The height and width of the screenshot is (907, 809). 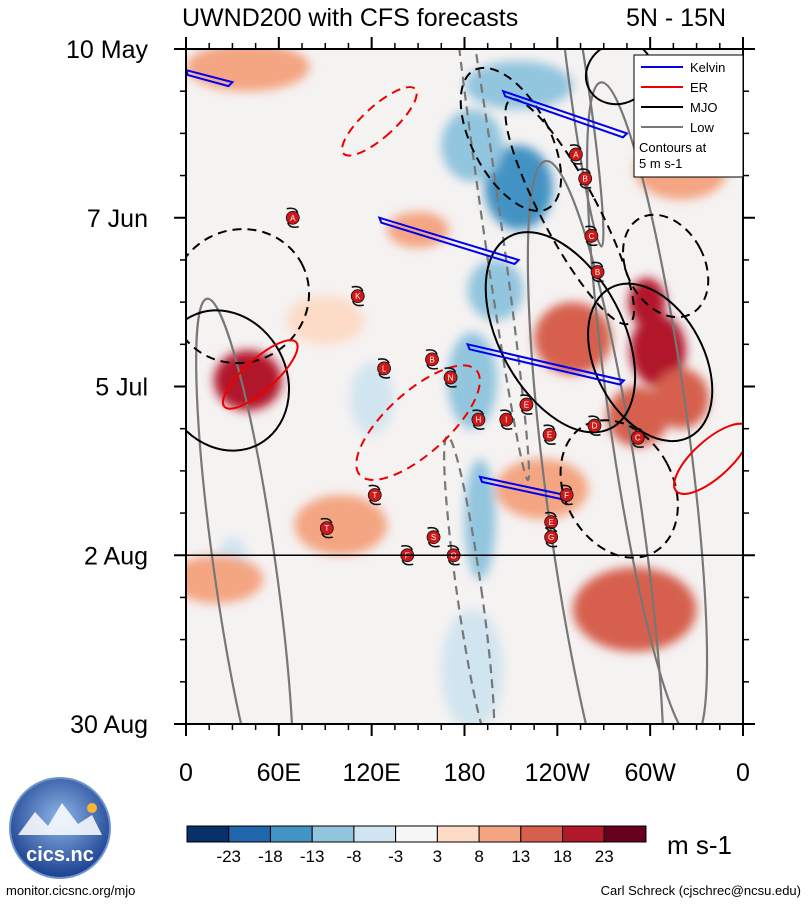 What do you see at coordinates (526, 404) in the screenshot?
I see `storm-marker: E` at bounding box center [526, 404].